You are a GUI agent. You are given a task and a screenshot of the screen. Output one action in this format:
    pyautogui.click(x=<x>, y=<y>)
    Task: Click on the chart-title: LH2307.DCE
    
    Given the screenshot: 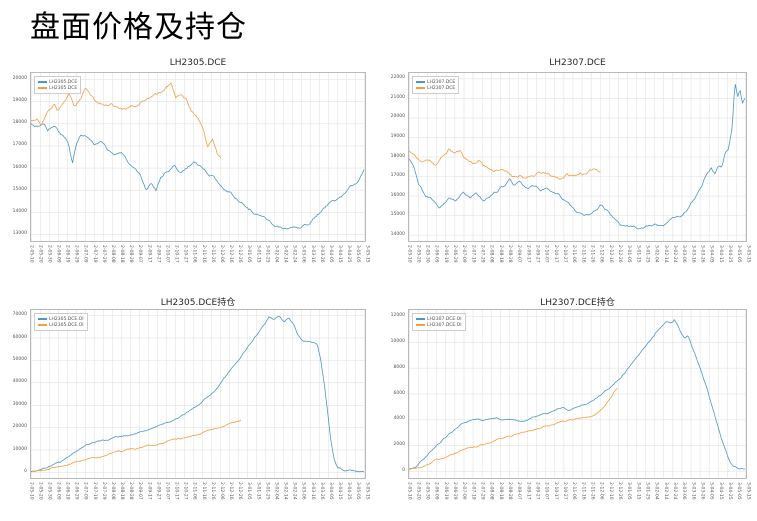 What is the action you would take?
    pyautogui.click(x=577, y=63)
    